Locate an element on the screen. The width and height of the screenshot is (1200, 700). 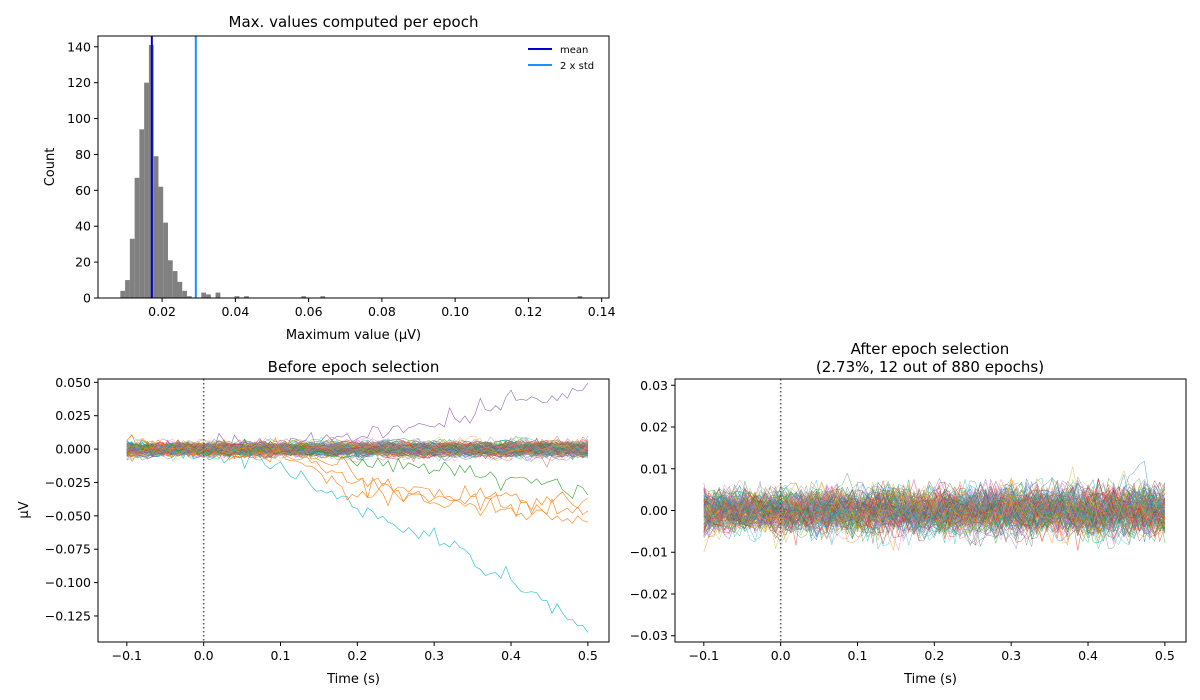
histogram-y-tick-label: 80 is located at coordinates (83, 154).